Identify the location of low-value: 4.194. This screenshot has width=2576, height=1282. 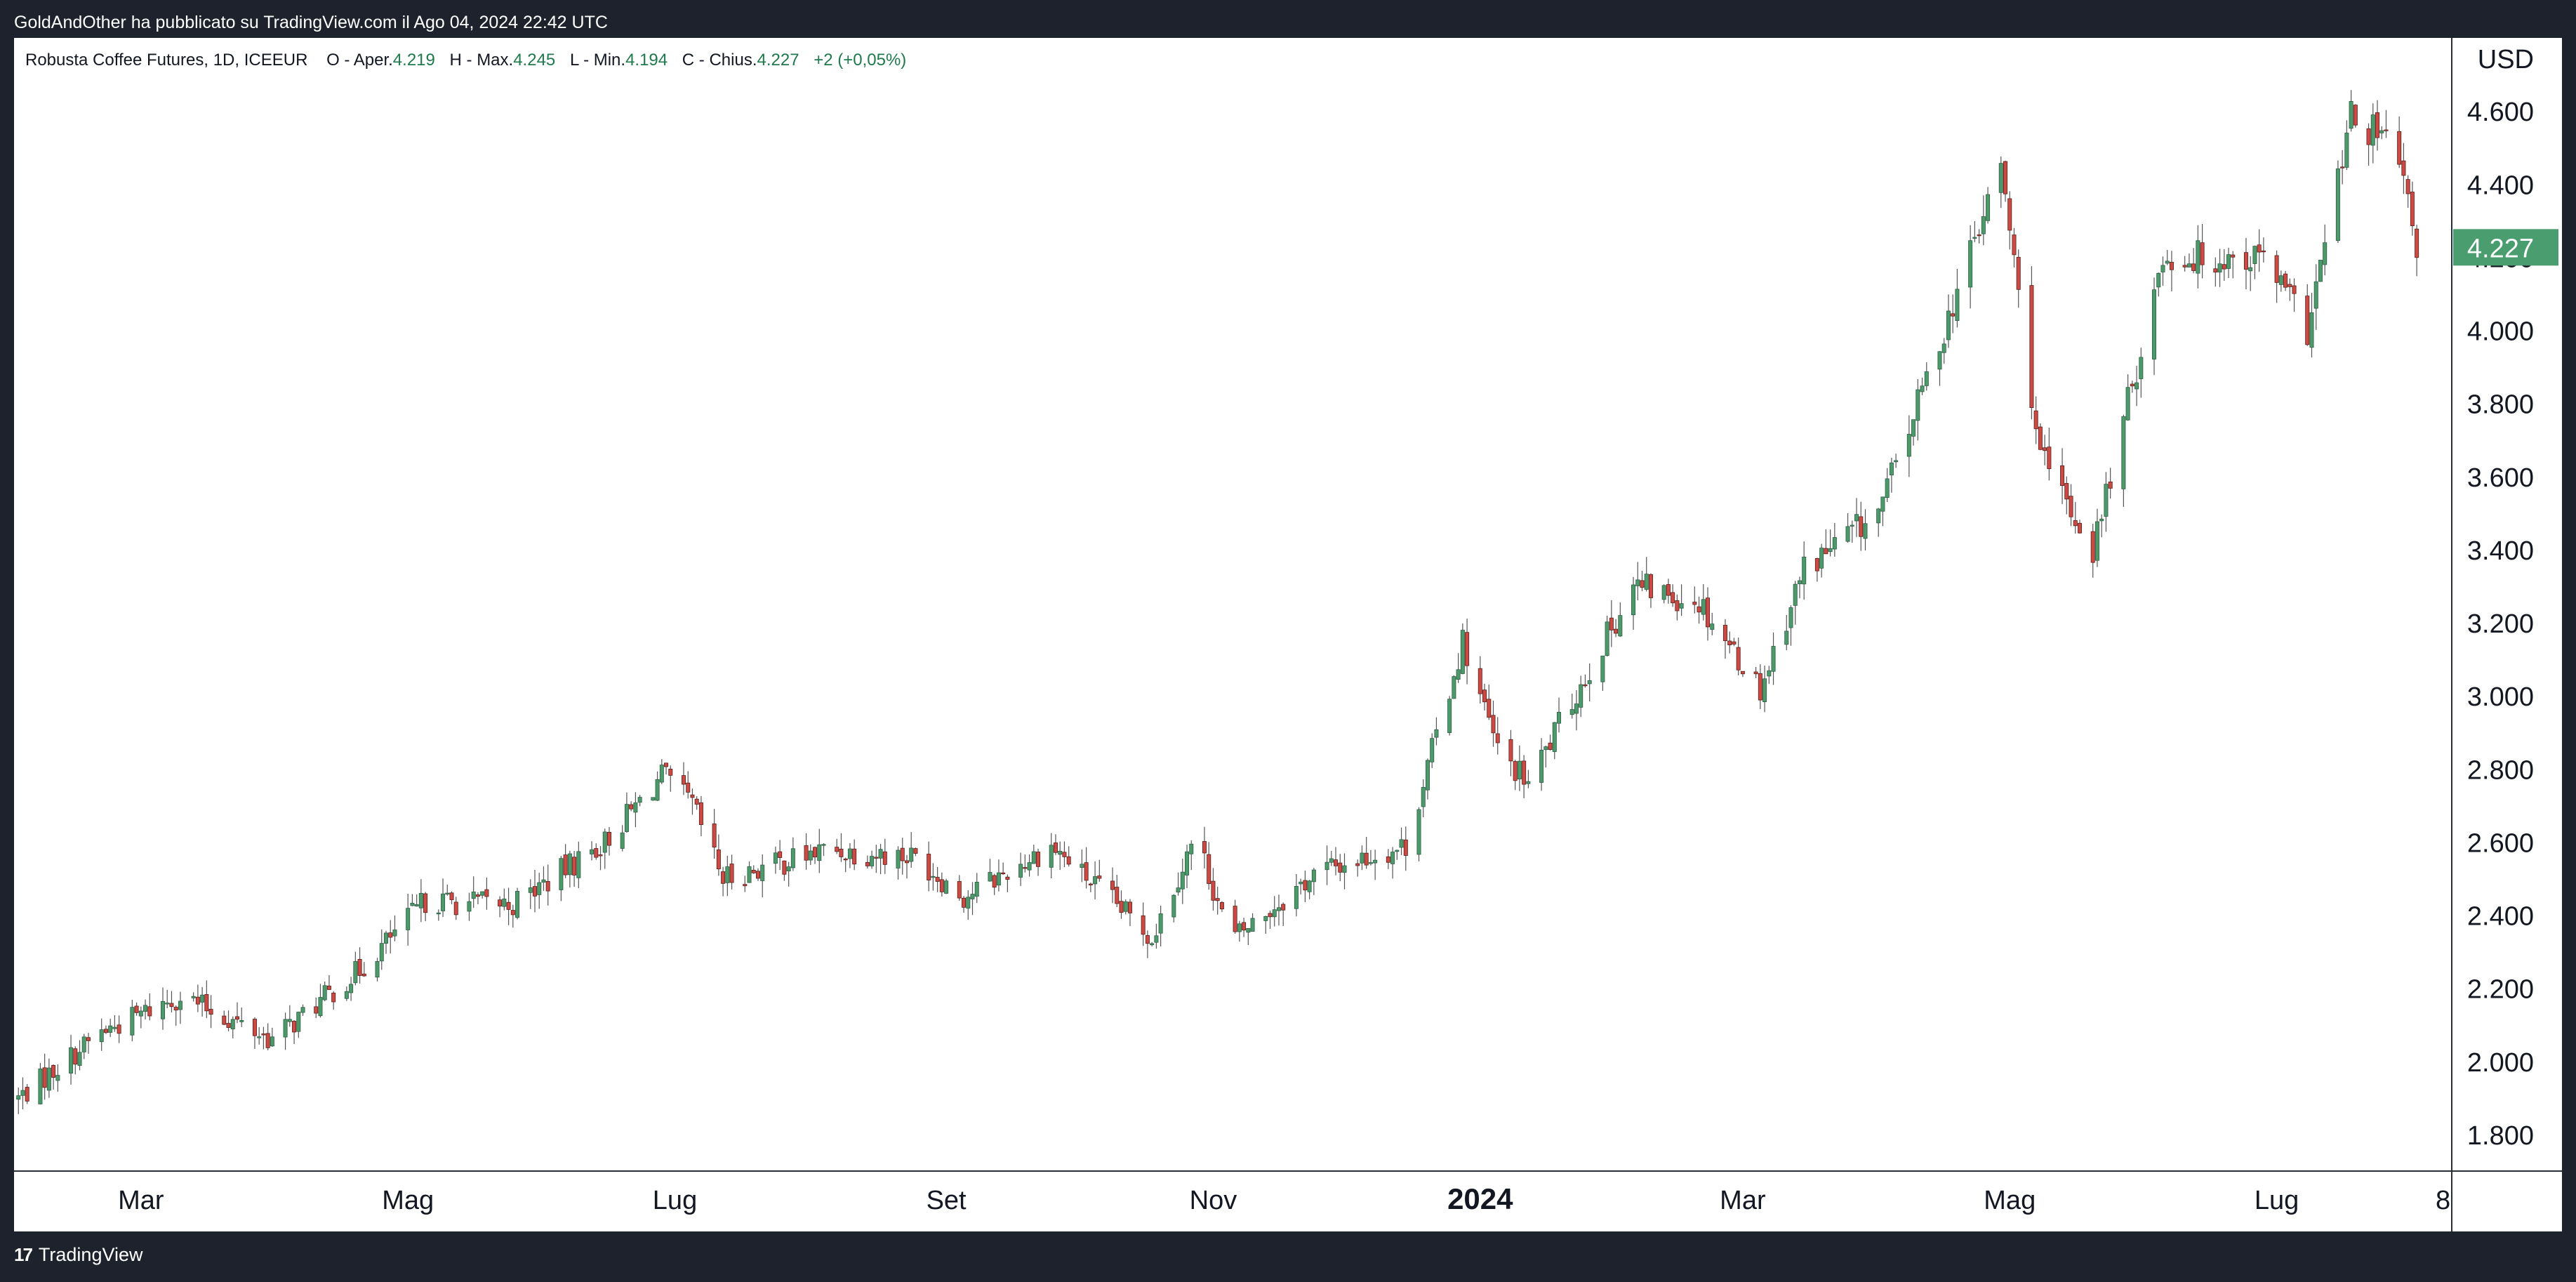
(647, 60).